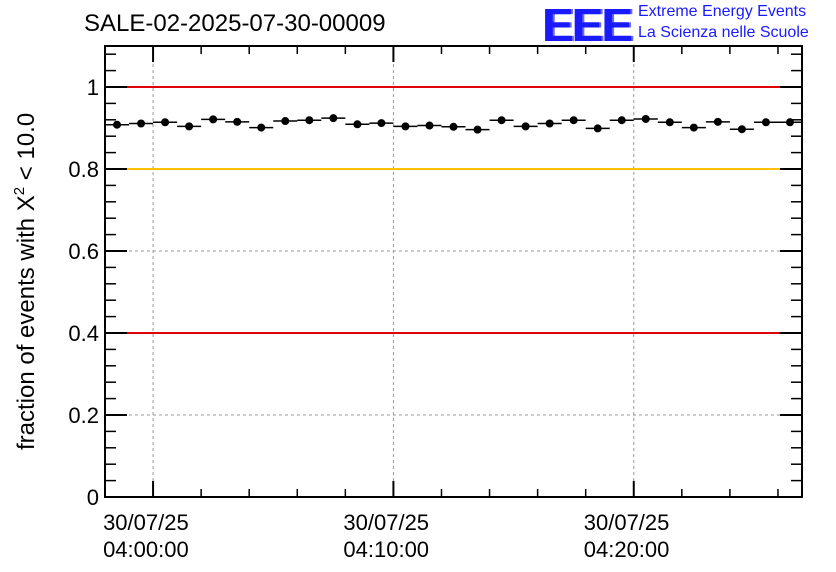  I want to click on run-title: SALE-02-2025-07-30-00009, so click(235, 23).